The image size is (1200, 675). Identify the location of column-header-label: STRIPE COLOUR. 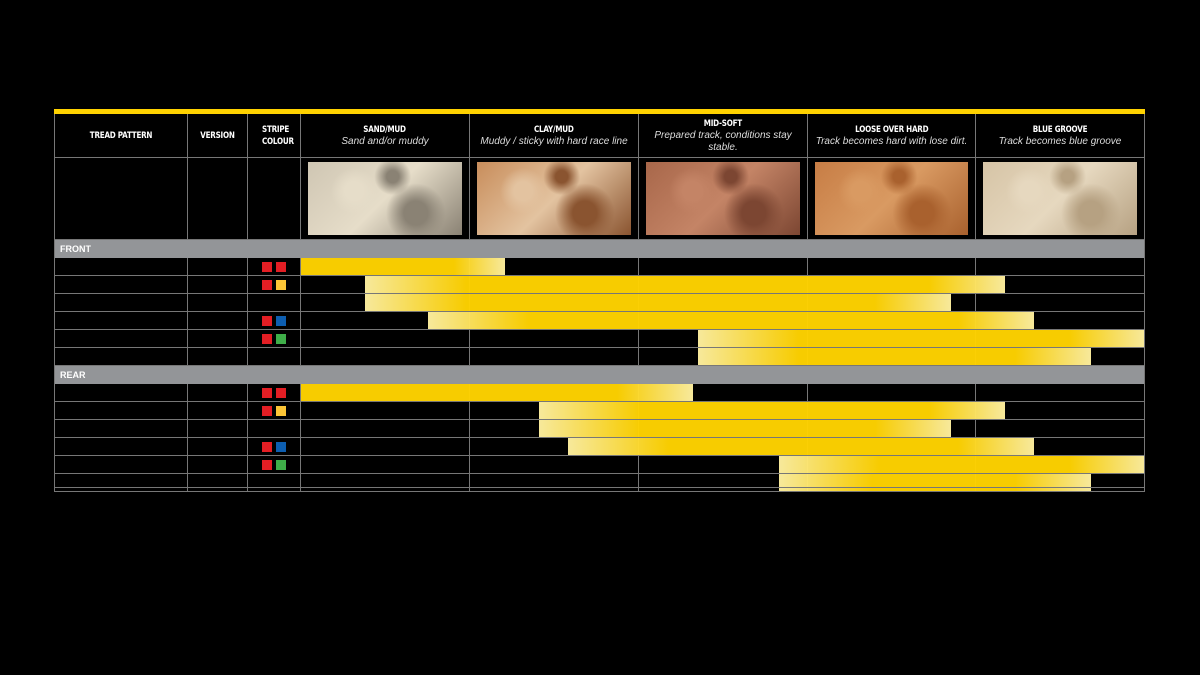
(278, 135).